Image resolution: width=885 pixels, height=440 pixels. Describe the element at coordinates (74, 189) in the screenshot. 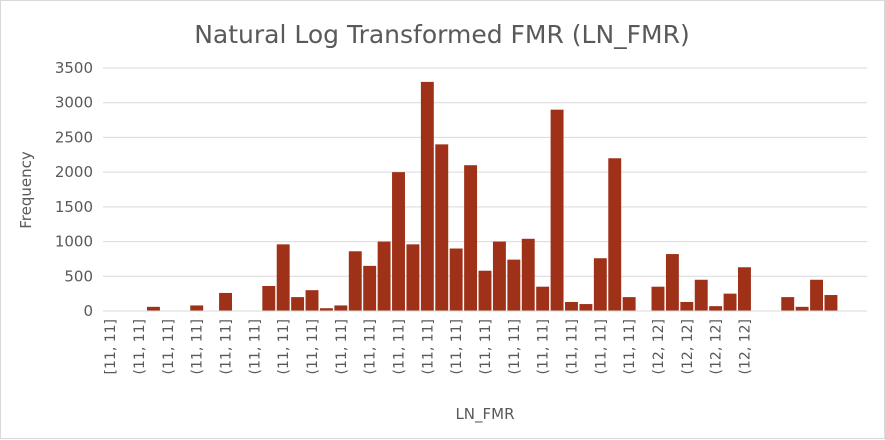

I see `y-axis-ticks: 0 500 1000 1500 2000 2500 3000 3500` at that location.